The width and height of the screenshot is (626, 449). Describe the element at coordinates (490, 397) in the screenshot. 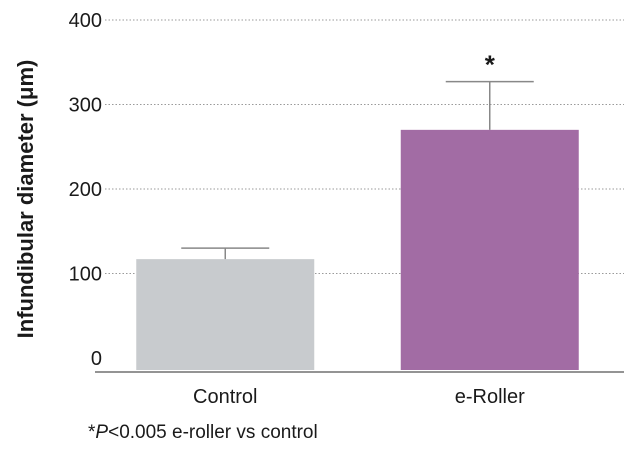

I see `x-tick-label: e-Roller` at that location.